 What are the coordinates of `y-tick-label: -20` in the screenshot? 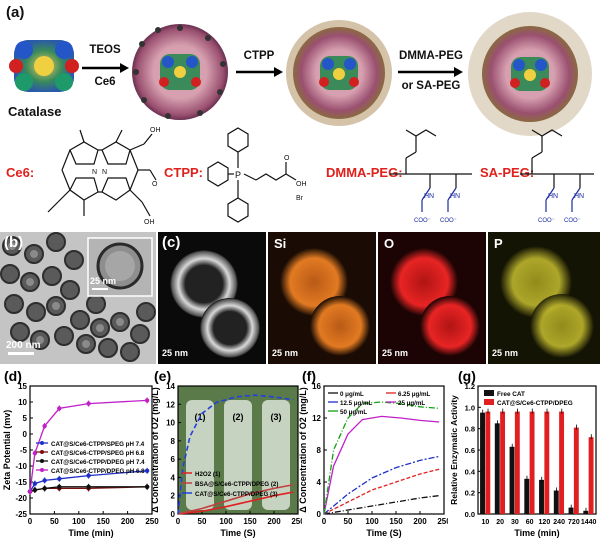 It's located at (21, 498).